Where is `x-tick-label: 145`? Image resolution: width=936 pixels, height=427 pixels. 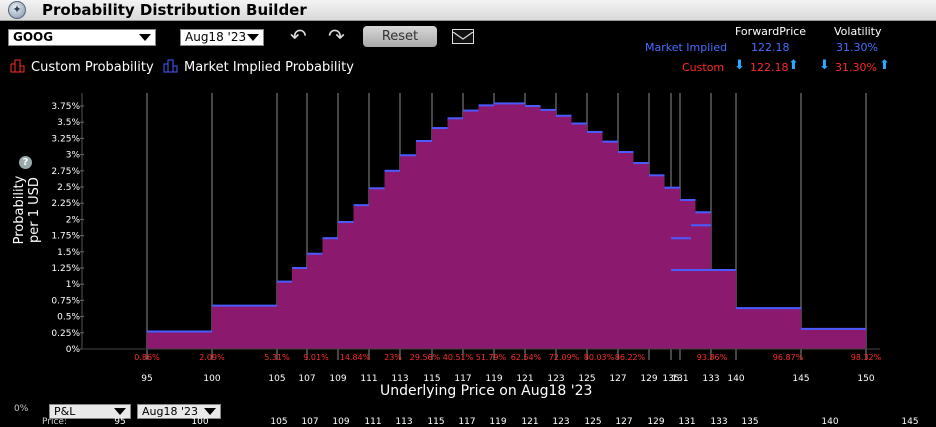 x-tick-label: 145 is located at coordinates (800, 379).